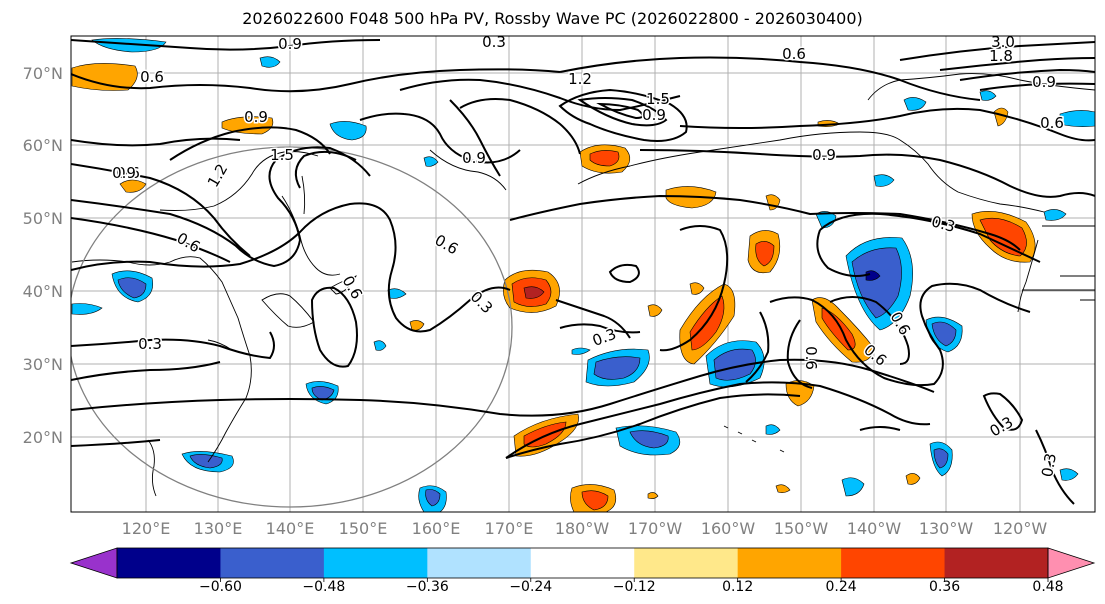 The width and height of the screenshot is (1105, 604). Describe the element at coordinates (801, 528) in the screenshot. I see `lon-label: 150°W` at that location.